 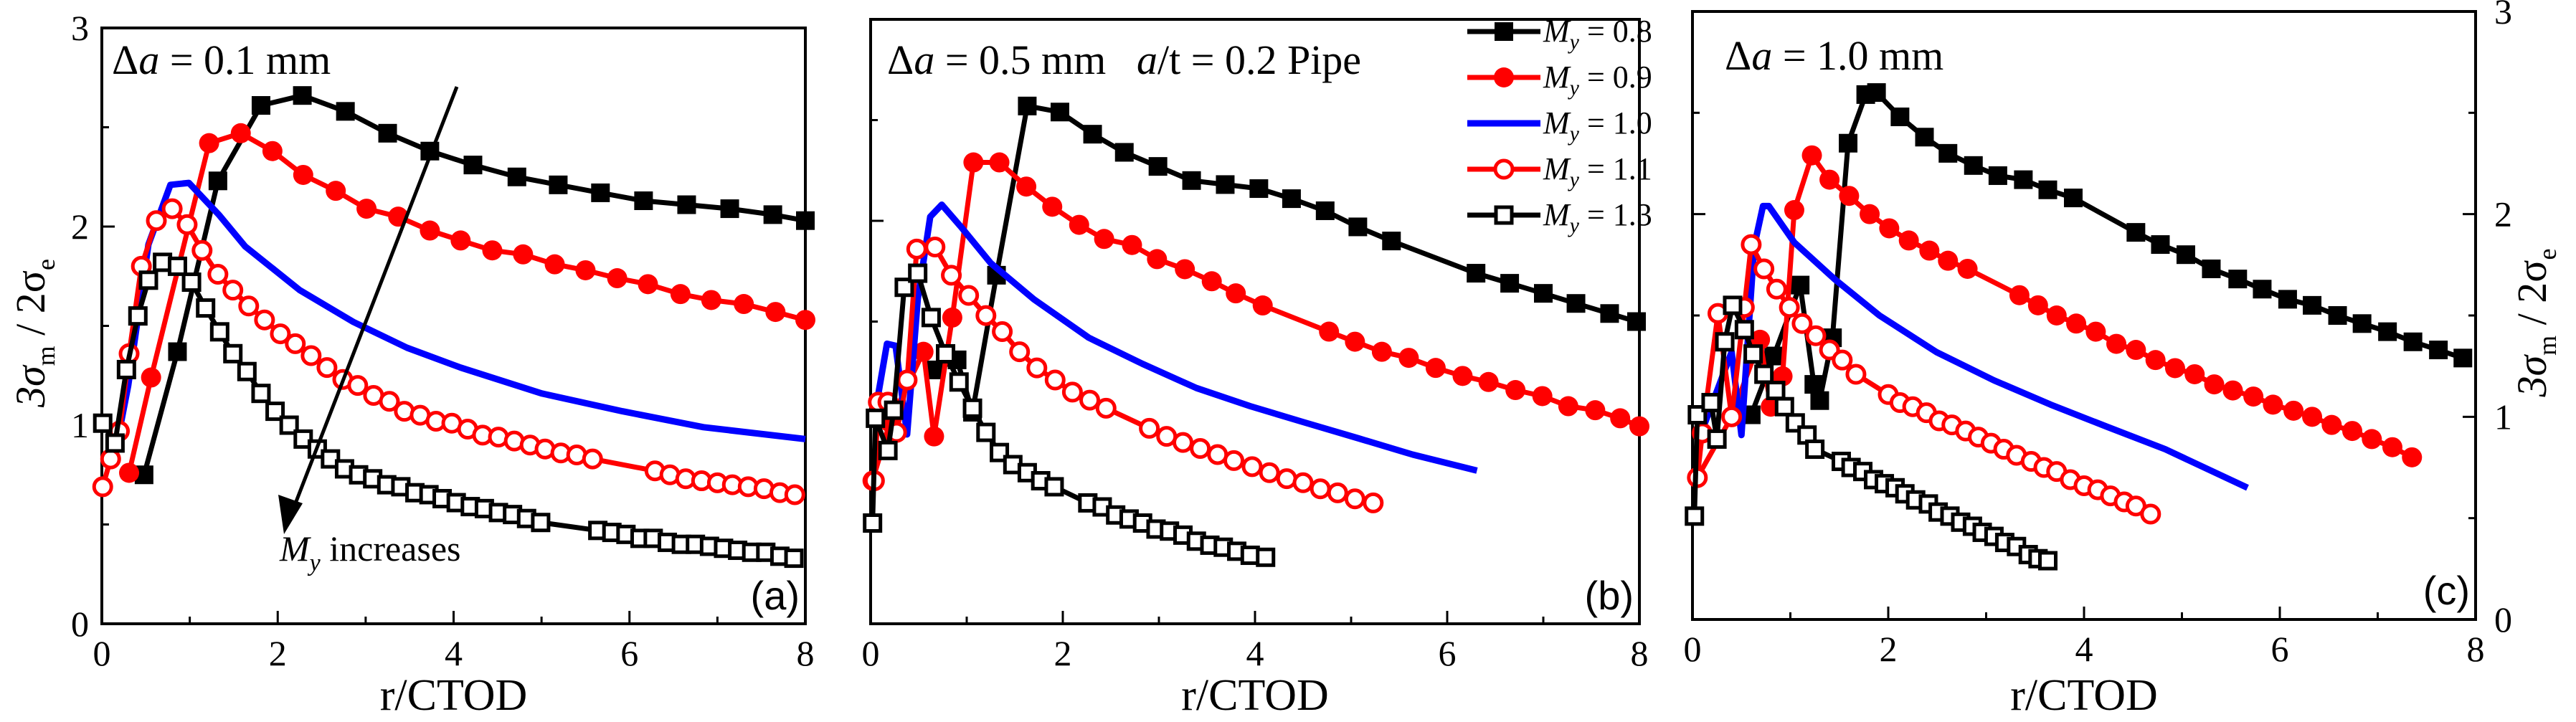 I want to click on text-part: M, so click(x=1557, y=214).